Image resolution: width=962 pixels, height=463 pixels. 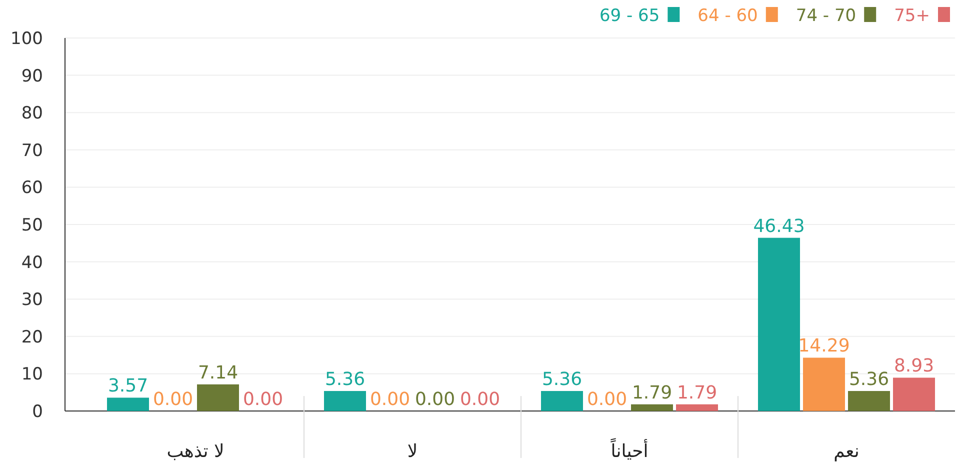 I want to click on text: 8.93, so click(x=914, y=366).